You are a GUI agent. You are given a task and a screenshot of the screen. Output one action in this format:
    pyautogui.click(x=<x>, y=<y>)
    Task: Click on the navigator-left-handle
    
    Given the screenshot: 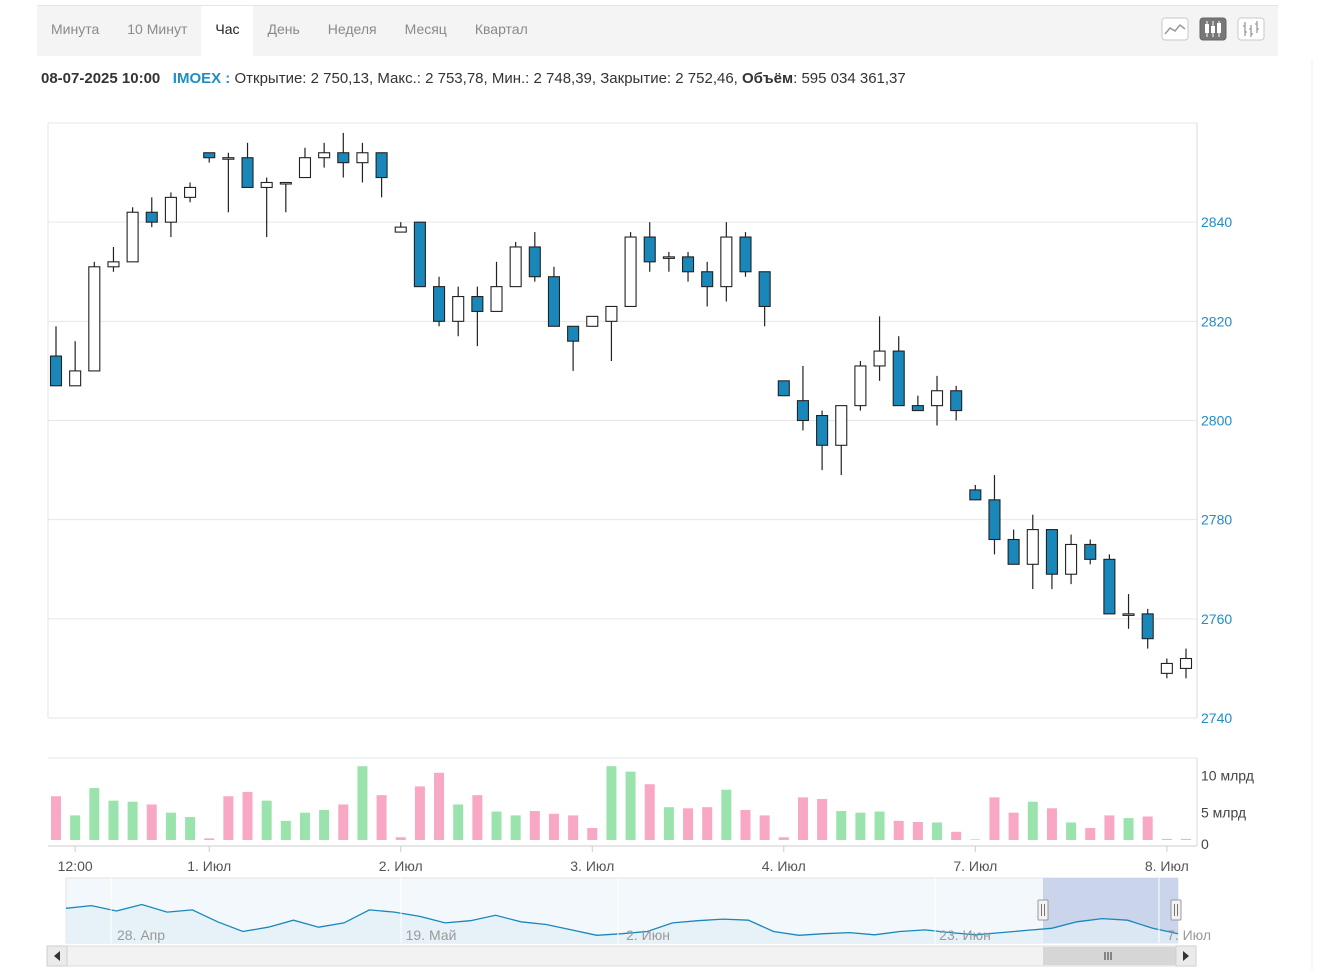 What is the action you would take?
    pyautogui.click(x=1043, y=910)
    